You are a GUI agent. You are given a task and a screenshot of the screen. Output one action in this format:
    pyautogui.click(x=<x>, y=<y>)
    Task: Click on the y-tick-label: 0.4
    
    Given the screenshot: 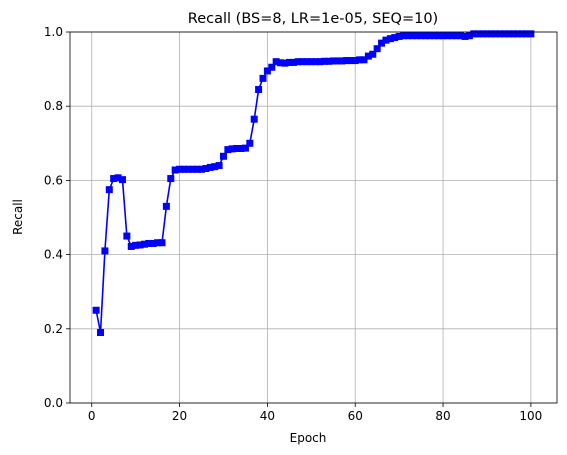 What is the action you would take?
    pyautogui.click(x=53, y=255)
    